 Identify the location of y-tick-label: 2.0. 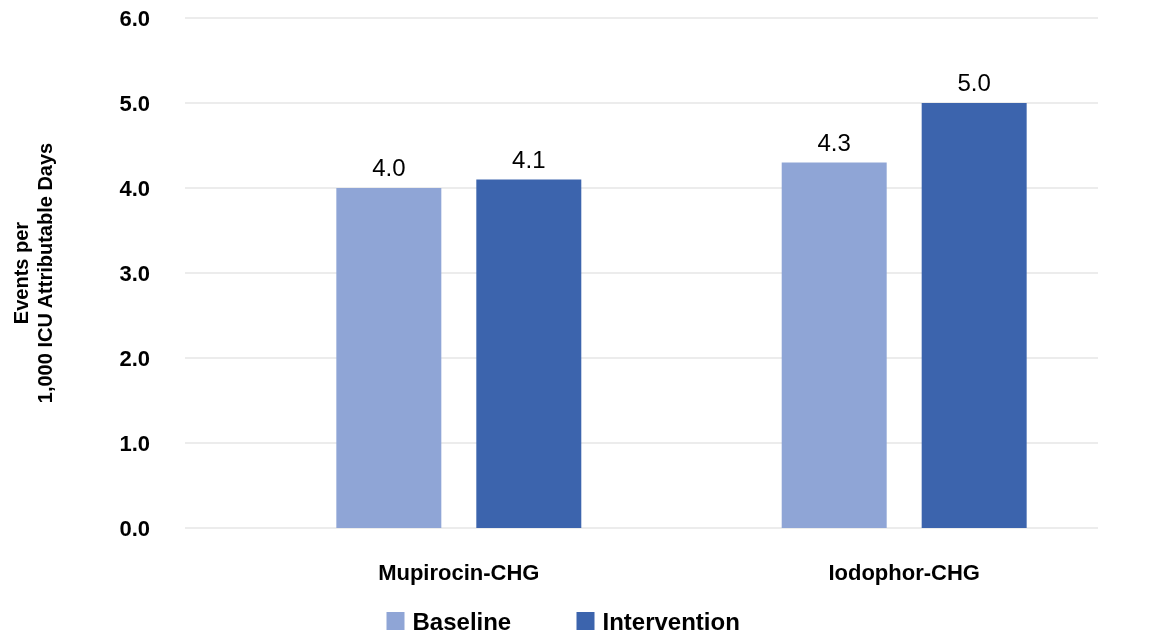
(134, 358).